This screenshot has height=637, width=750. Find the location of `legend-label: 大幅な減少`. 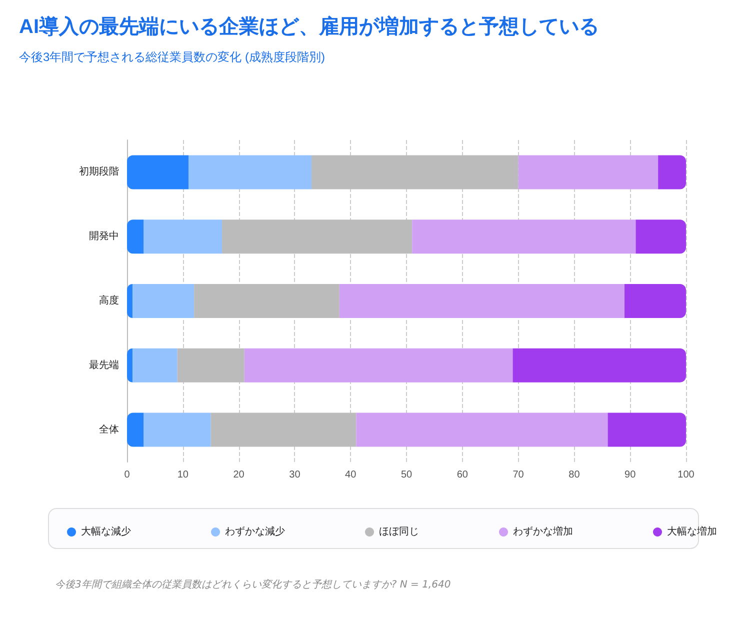

legend-label: 大幅な減少 is located at coordinates (106, 532).